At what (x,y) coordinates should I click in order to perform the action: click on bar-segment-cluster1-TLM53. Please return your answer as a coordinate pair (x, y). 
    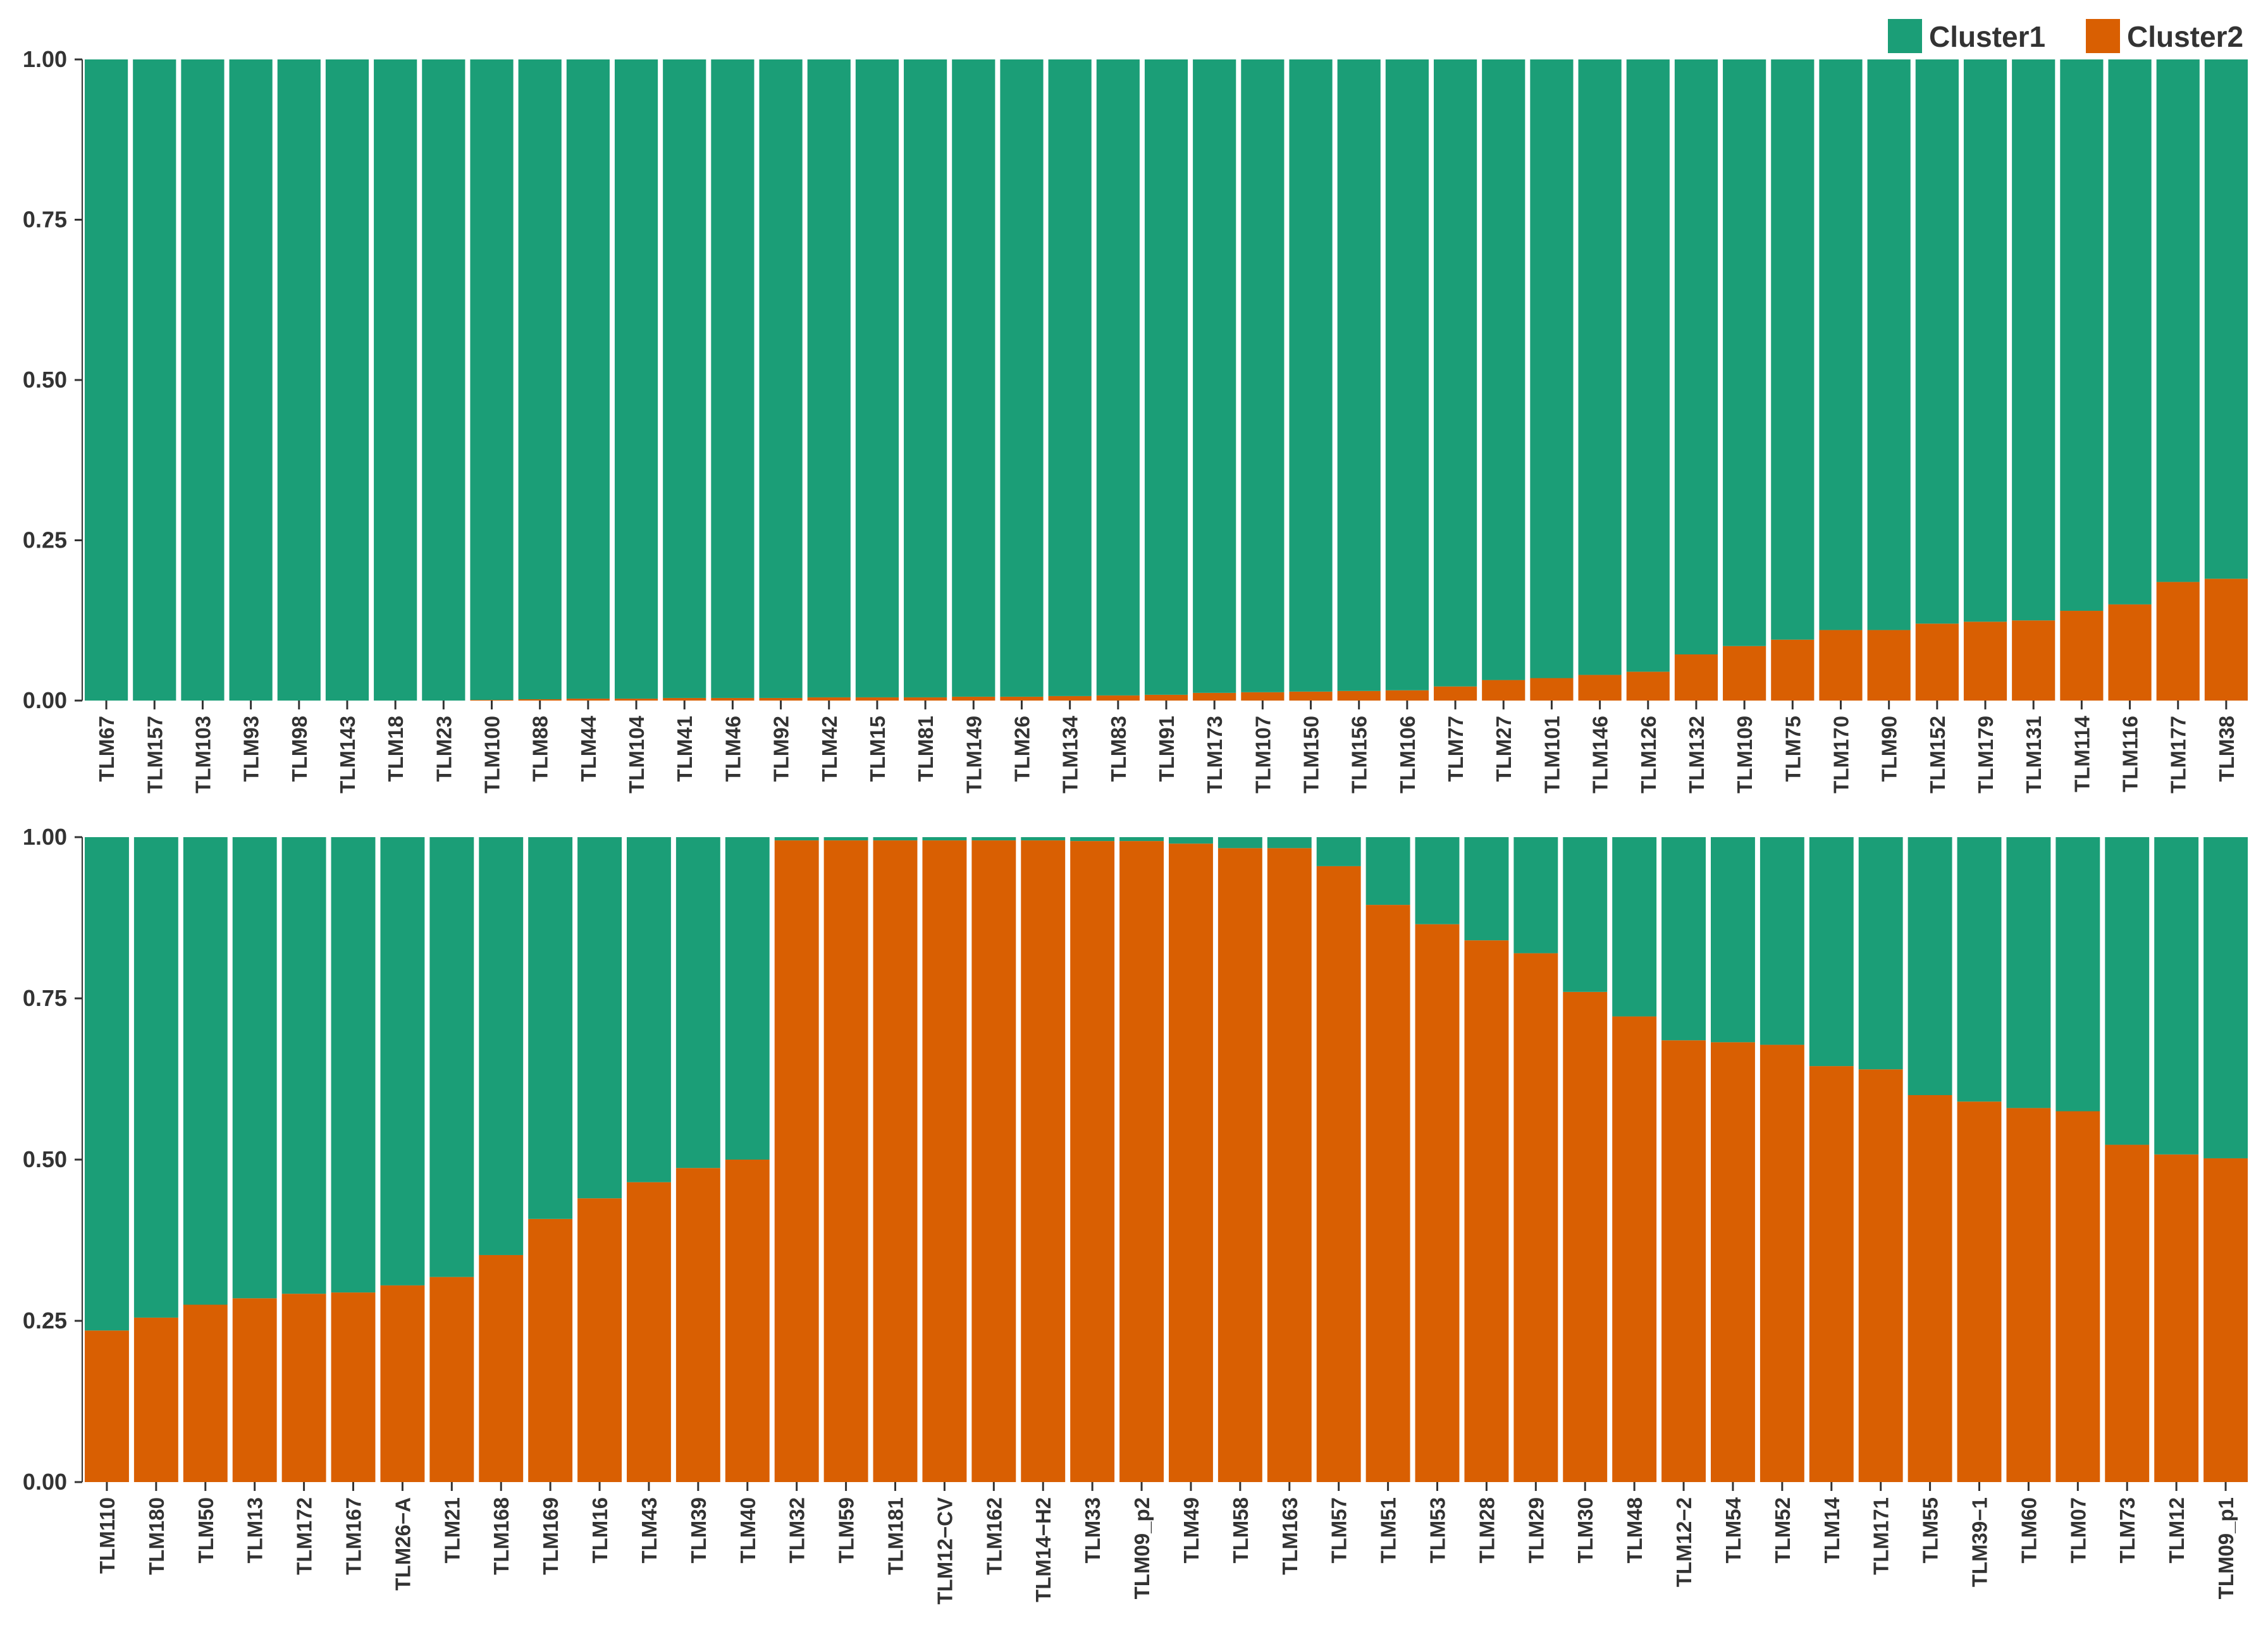
    Looking at the image, I should click on (1438, 880).